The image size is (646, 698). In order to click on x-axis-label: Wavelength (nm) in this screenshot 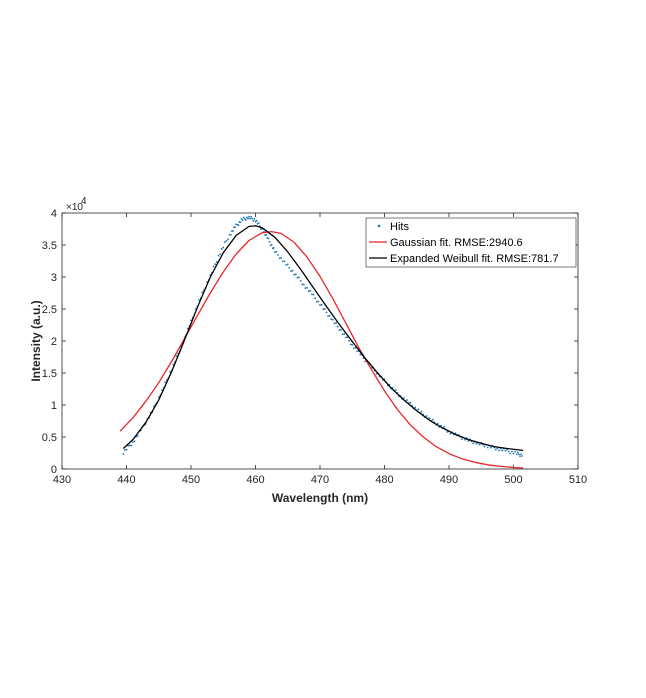, I will do `click(320, 498)`.